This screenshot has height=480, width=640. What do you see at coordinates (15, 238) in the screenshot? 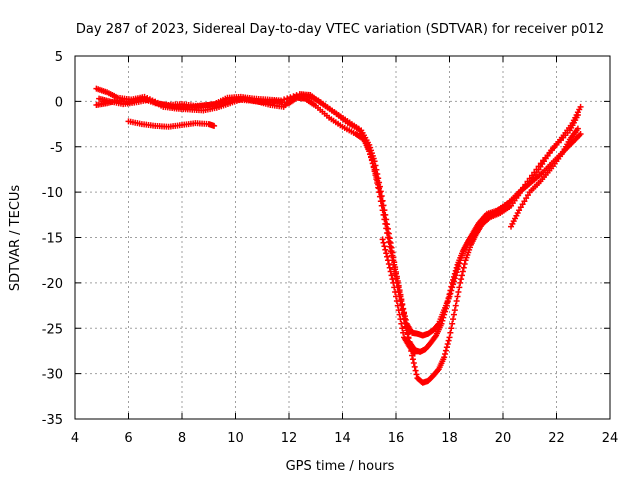
I see `y-axis-label: SDTVAR / TECUs` at bounding box center [15, 238].